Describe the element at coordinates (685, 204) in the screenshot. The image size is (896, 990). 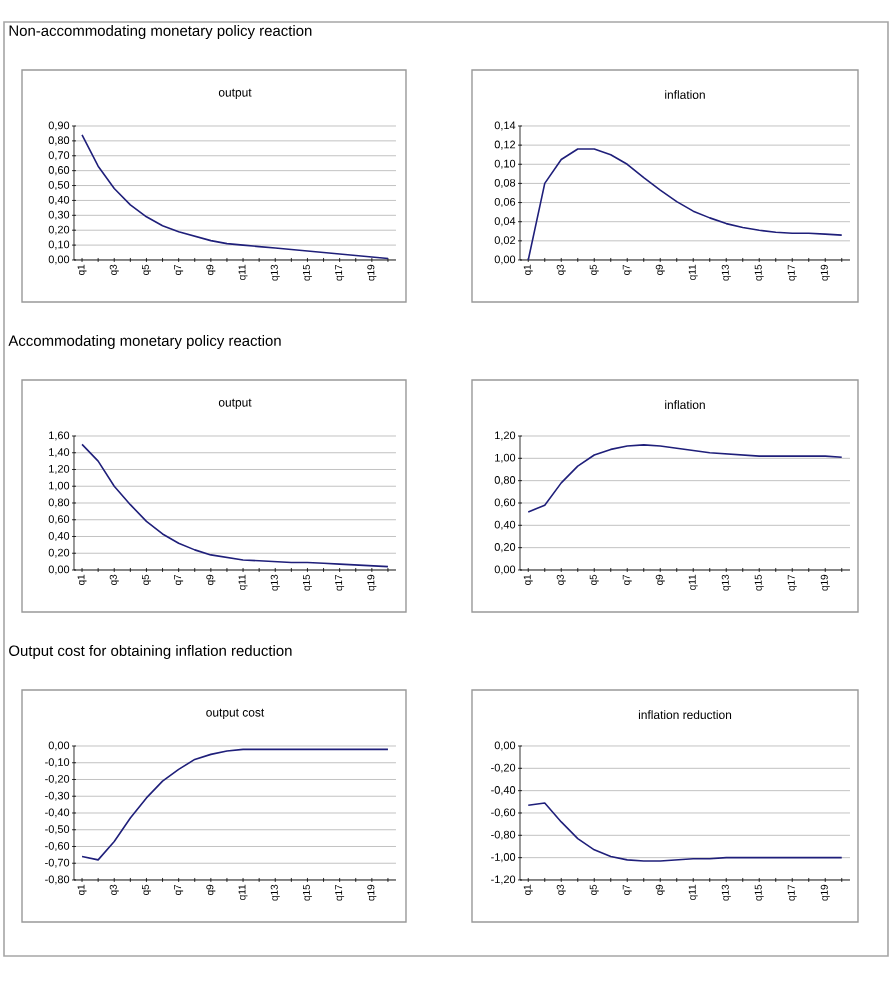
I see `line-series` at that location.